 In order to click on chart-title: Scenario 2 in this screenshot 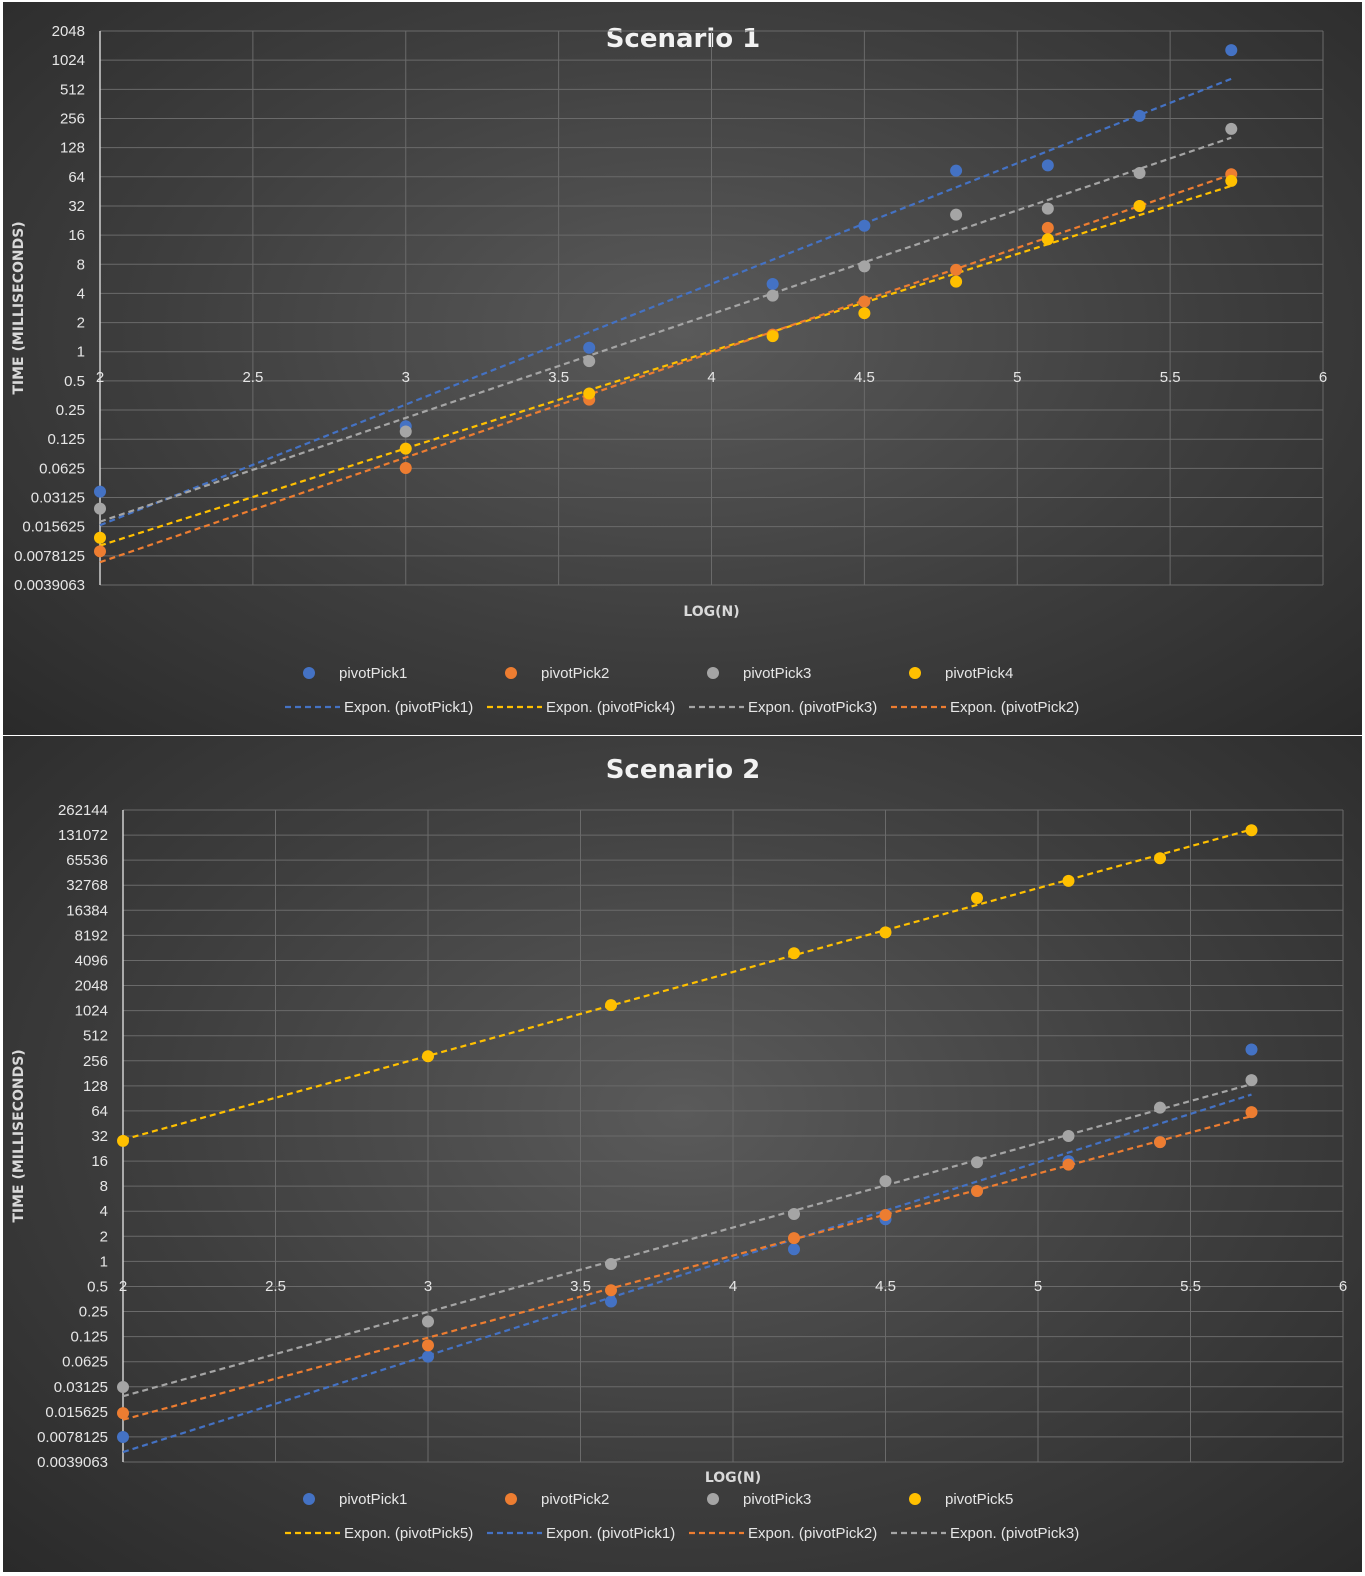, I will do `click(683, 770)`.